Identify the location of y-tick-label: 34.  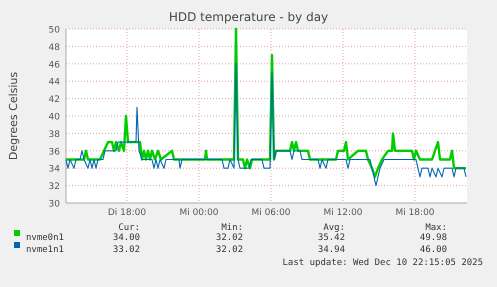
(54, 169).